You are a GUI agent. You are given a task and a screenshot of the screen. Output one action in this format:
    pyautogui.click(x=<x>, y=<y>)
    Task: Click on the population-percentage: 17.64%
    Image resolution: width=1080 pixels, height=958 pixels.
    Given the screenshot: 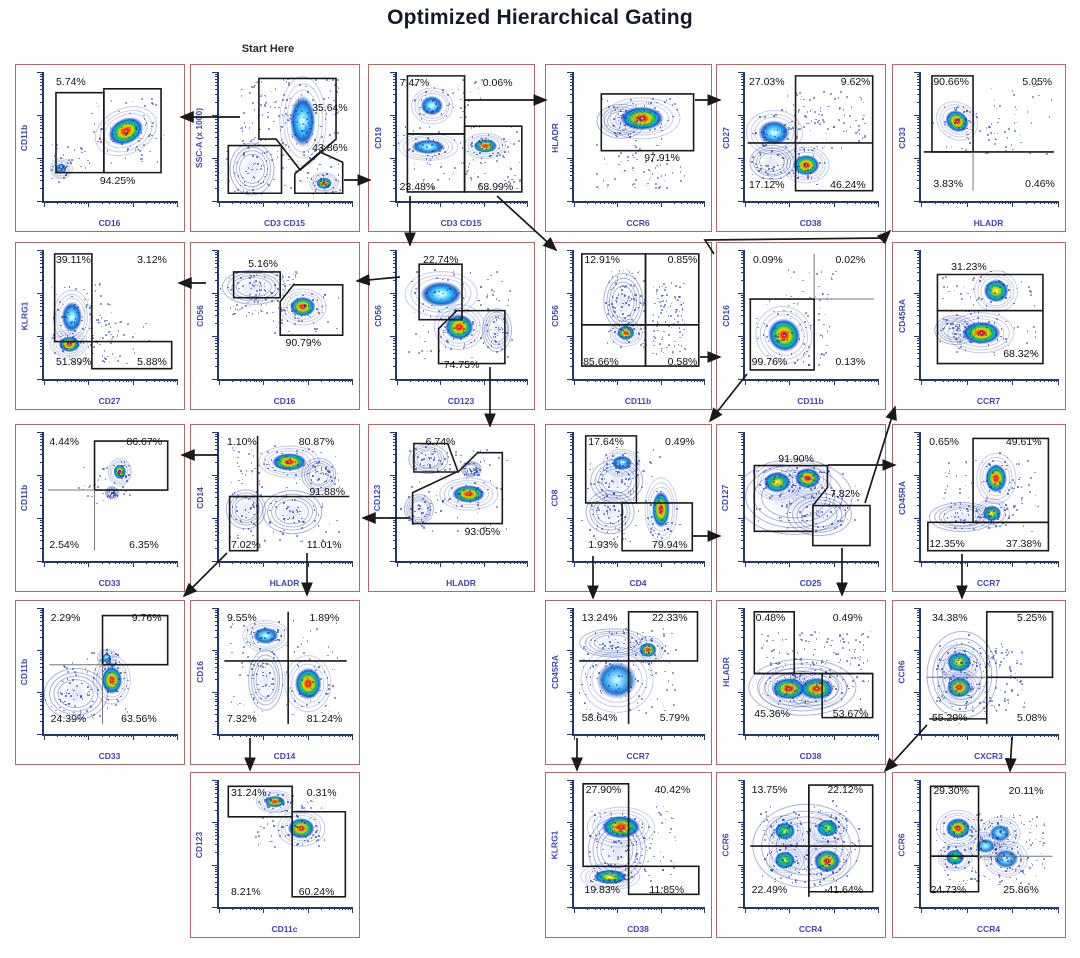 What is the action you would take?
    pyautogui.click(x=606, y=442)
    